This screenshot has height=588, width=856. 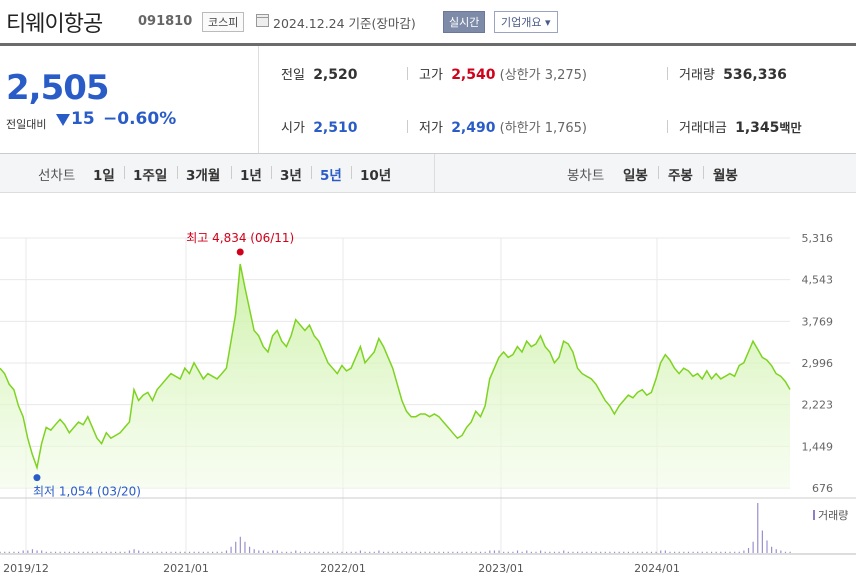 I want to click on stat-volume: 거래량 536,336, so click(x=733, y=73).